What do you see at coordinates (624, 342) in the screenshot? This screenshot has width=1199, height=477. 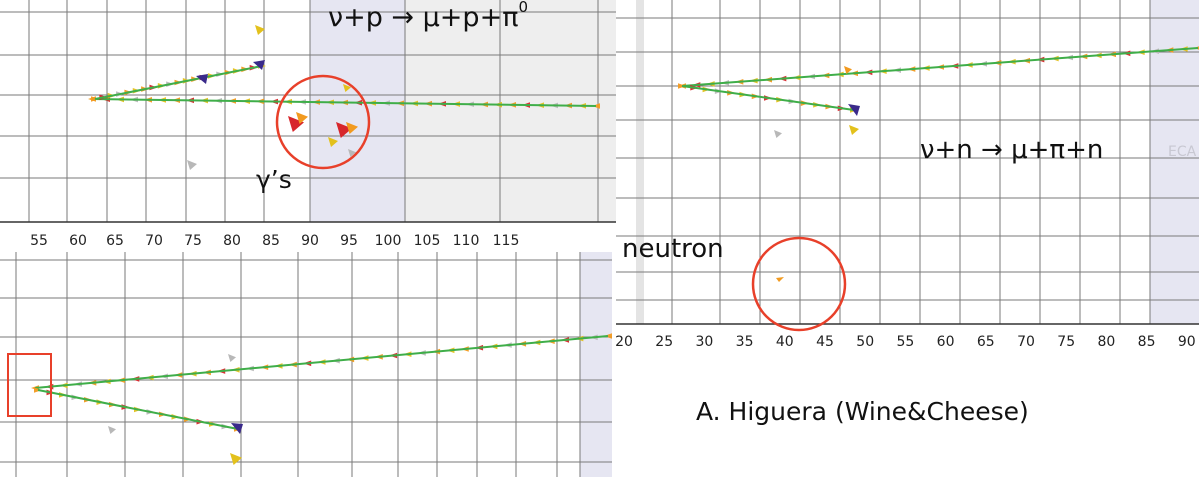 I see `x-tick-label: 20` at bounding box center [624, 342].